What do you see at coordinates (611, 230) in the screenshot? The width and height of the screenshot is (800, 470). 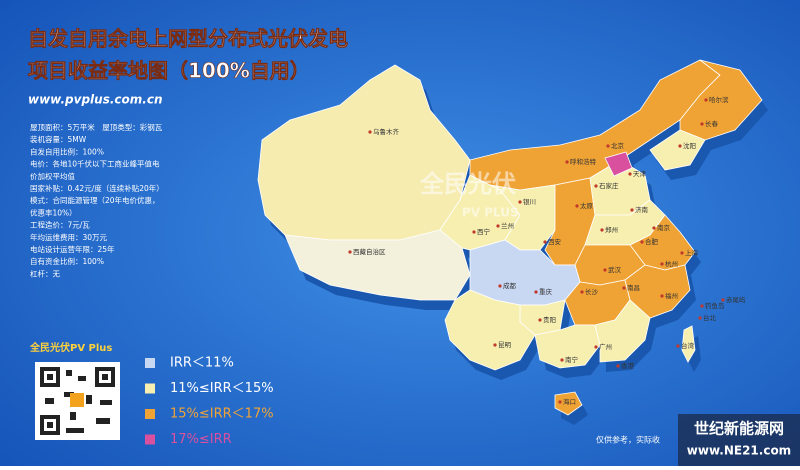 I see `city-label: 郑州` at bounding box center [611, 230].